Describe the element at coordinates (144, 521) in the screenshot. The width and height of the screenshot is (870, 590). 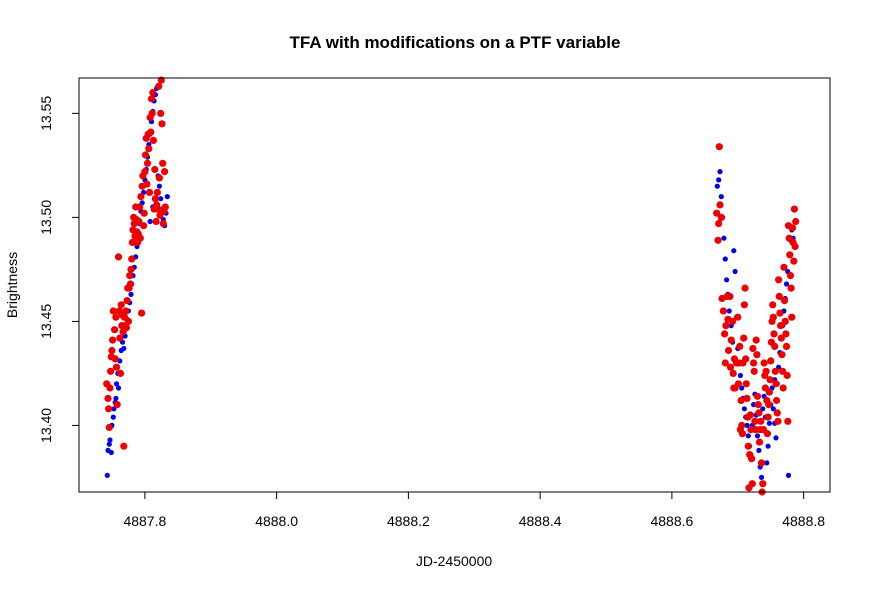
I see `x-tick-label-0: 4887.8` at that location.